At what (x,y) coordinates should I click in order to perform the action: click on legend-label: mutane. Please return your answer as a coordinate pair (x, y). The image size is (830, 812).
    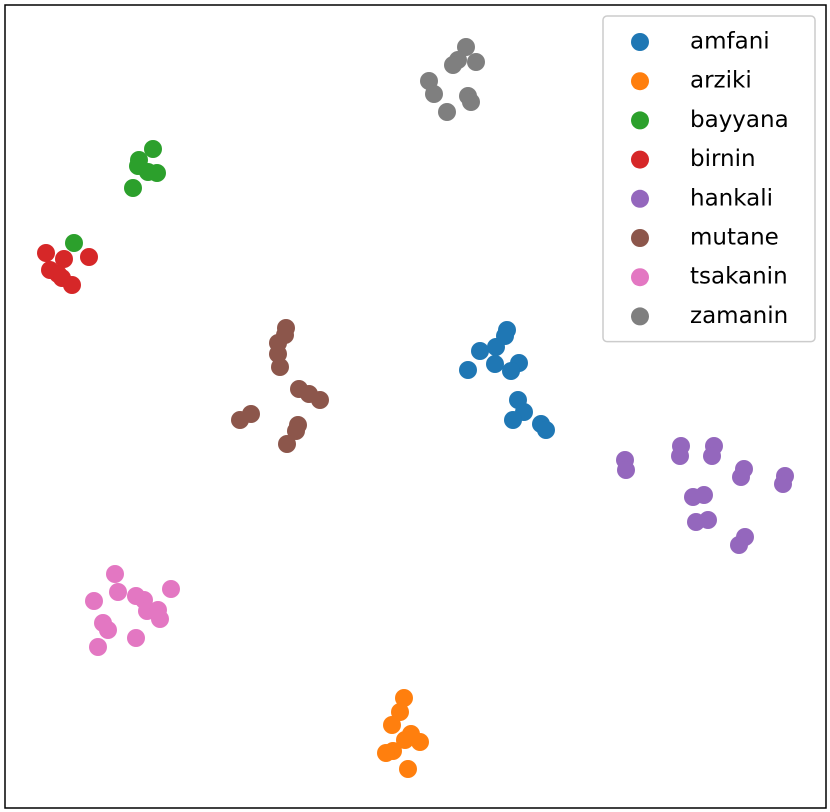
    Looking at the image, I should click on (734, 238).